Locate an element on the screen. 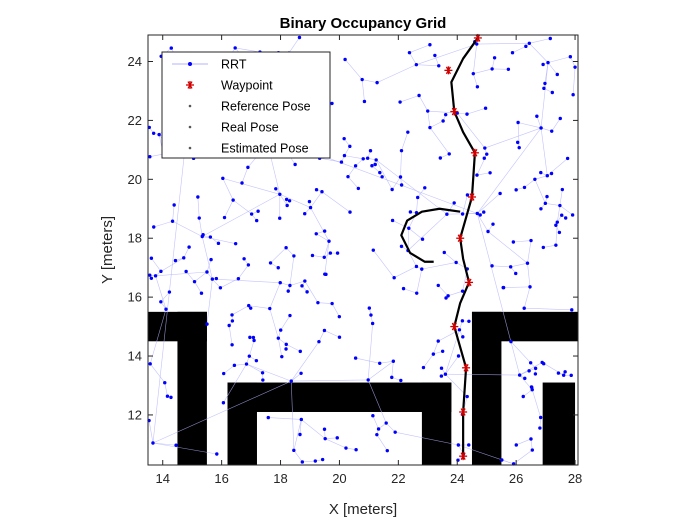 The height and width of the screenshot is (525, 700). y-tick-label: 16 is located at coordinates (135, 297).